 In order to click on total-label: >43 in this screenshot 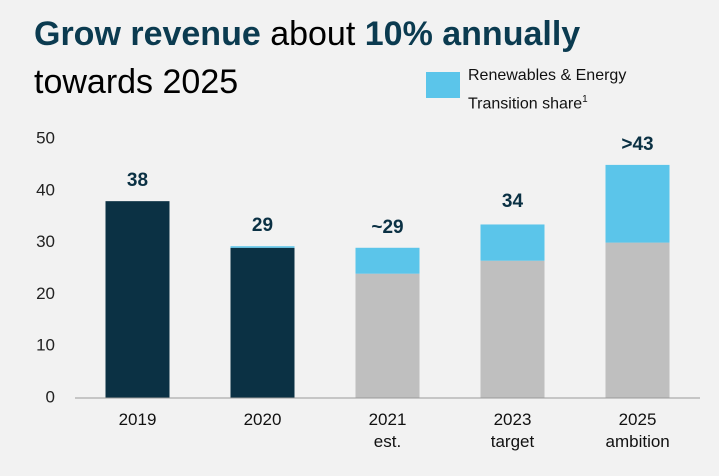, I will do `click(637, 144)`.